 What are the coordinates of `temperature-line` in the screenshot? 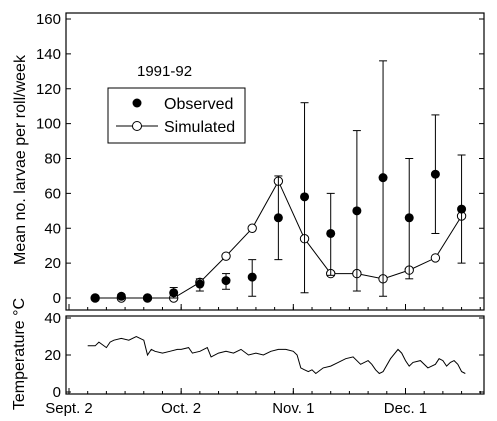 It's located at (276, 355).